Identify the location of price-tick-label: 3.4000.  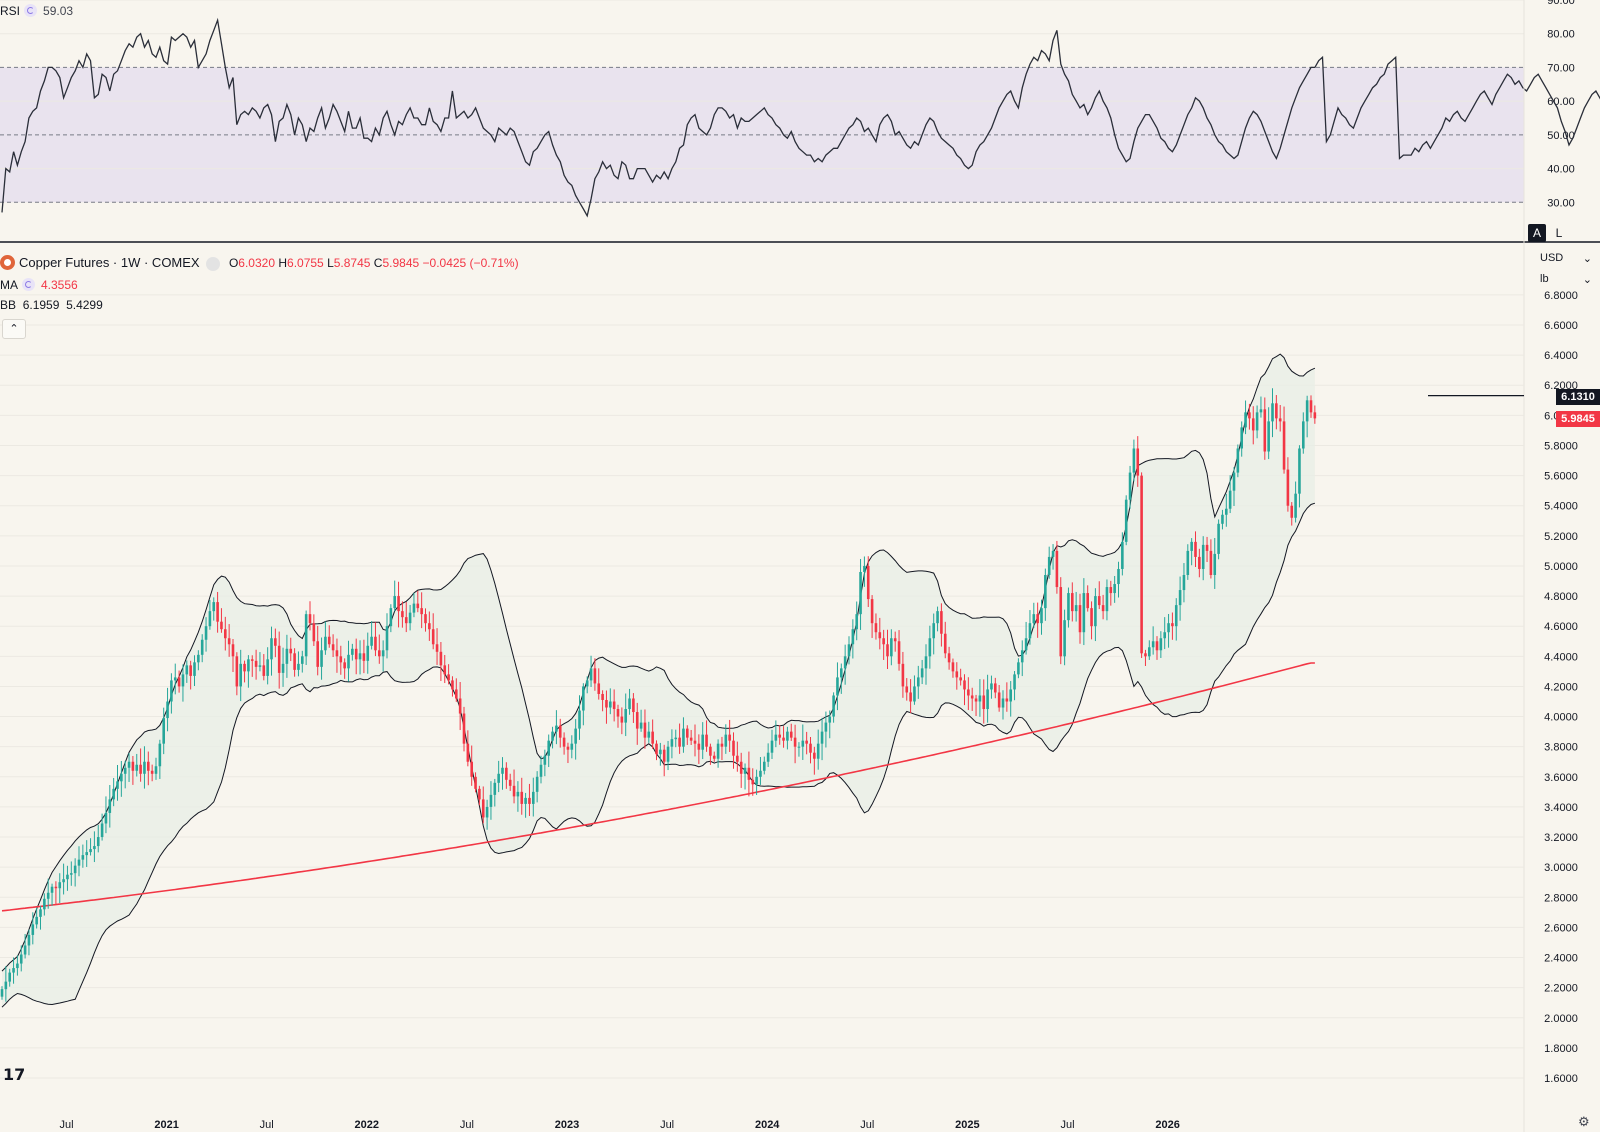
(1561, 808).